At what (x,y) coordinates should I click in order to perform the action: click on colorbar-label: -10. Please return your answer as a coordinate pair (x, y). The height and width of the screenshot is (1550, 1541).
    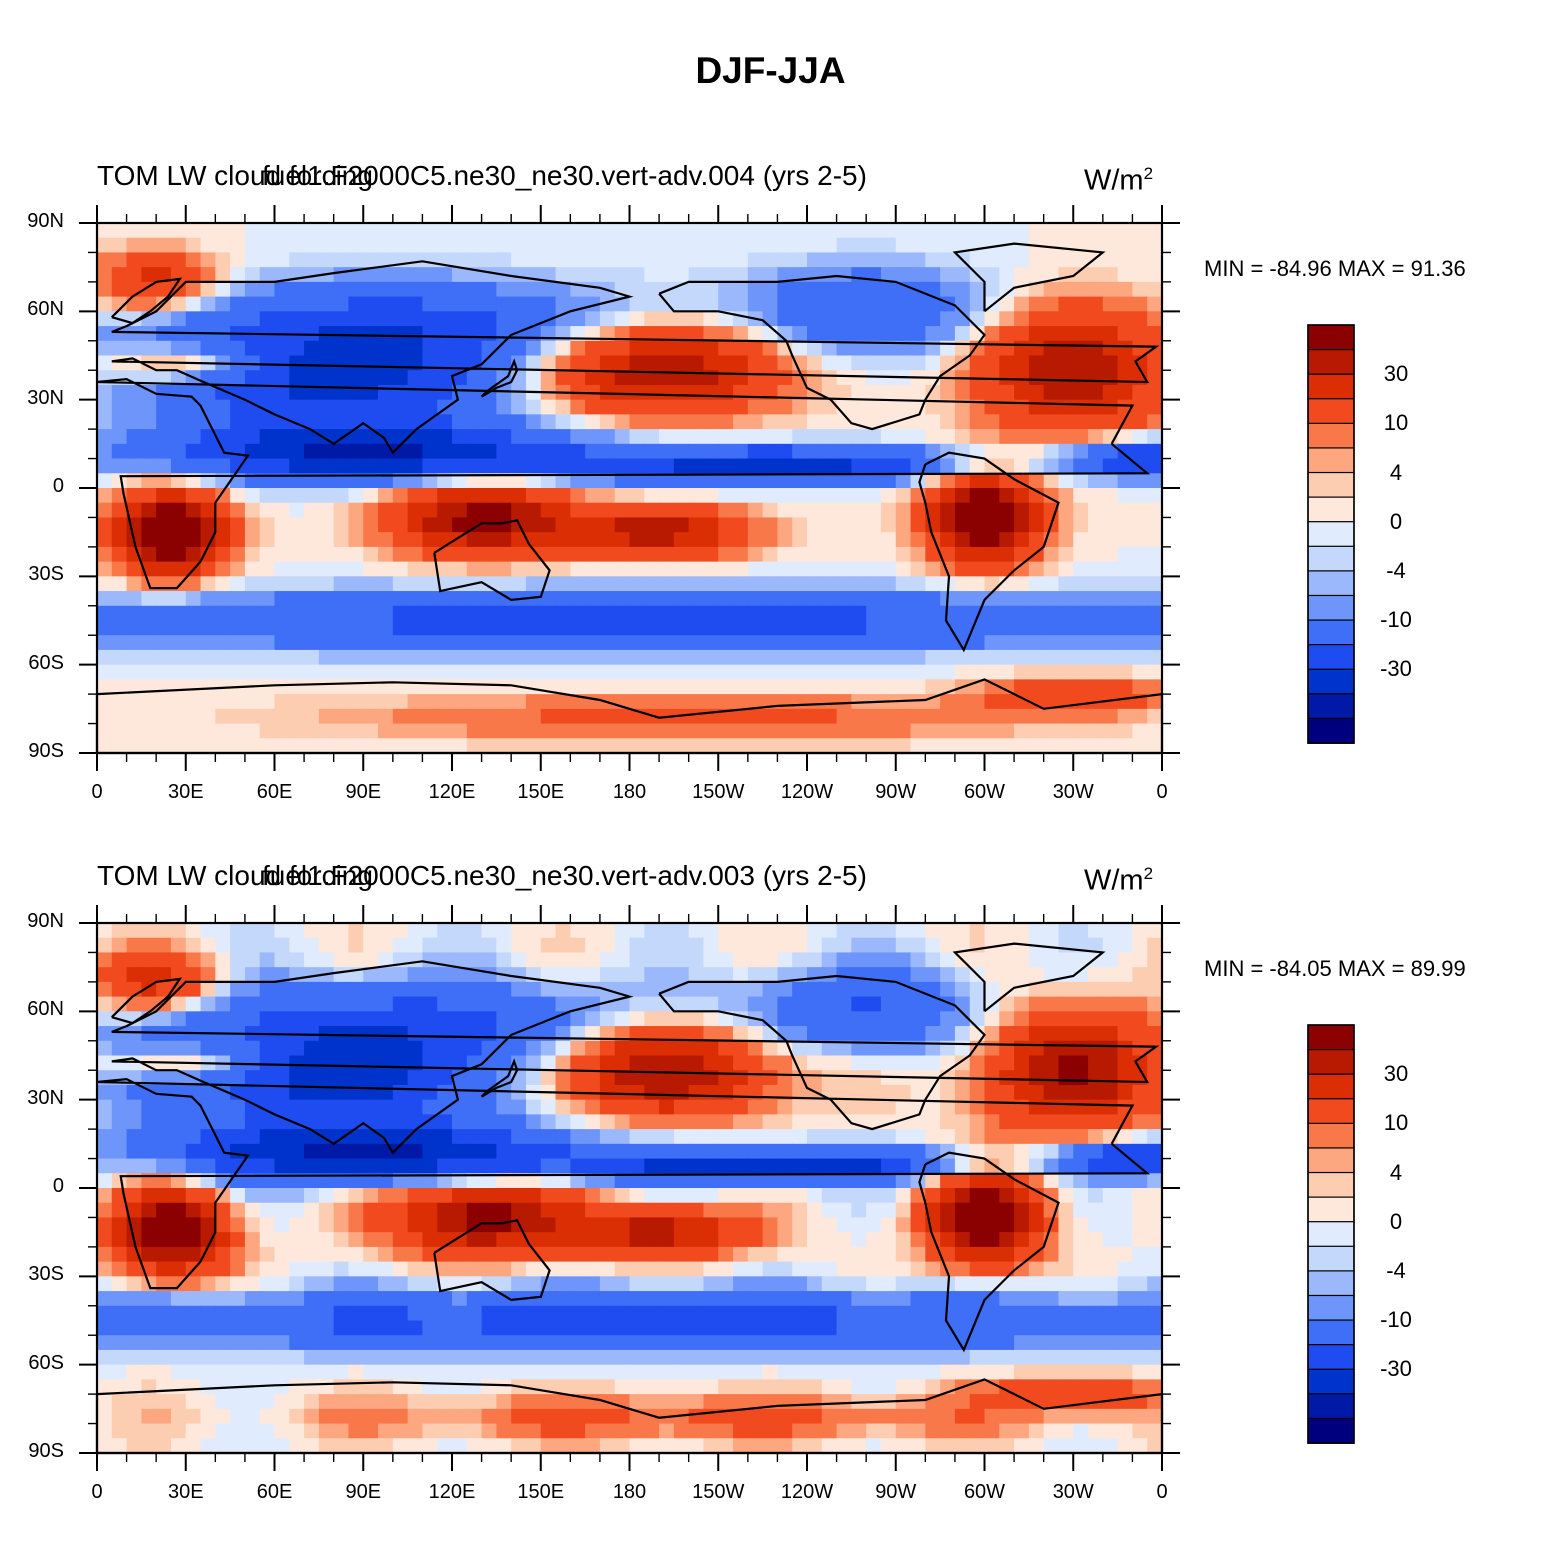
    Looking at the image, I should click on (1396, 620).